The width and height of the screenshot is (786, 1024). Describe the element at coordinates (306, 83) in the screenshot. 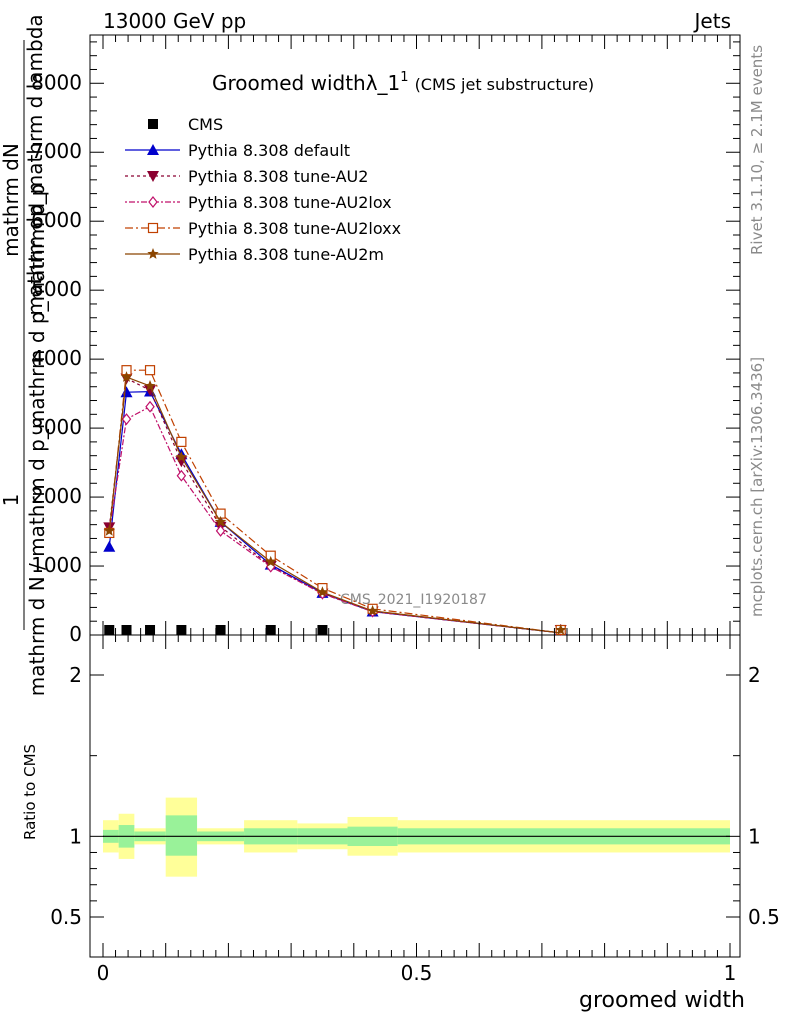

I see `plot-title-main: Groomed widthλ_1` at that location.